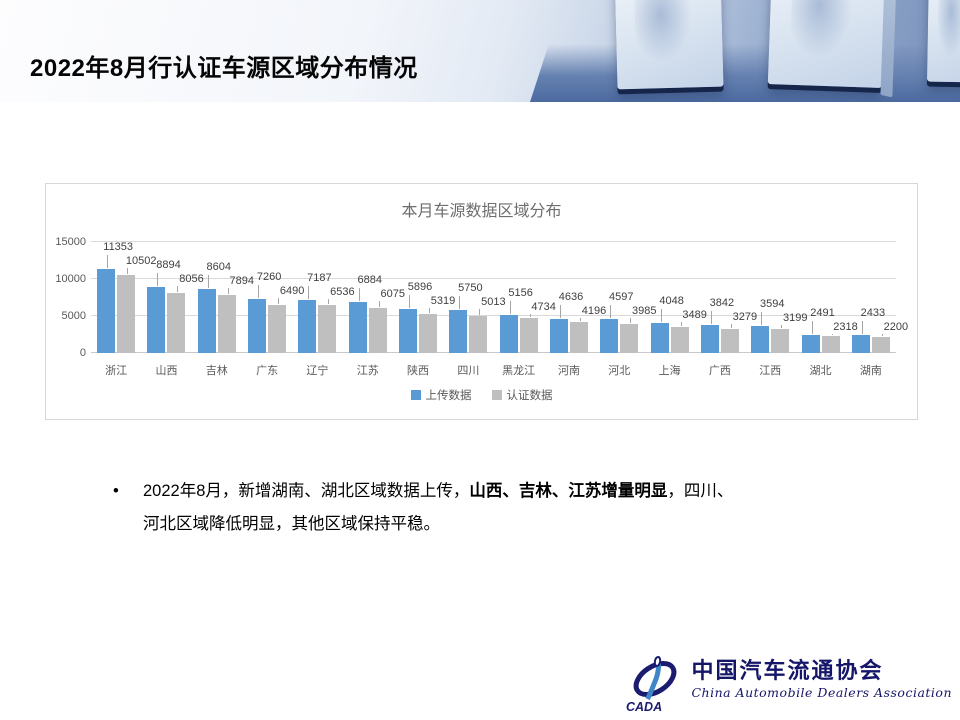 The image size is (960, 720). What do you see at coordinates (226, 324) in the screenshot?
I see `bar-certified-吉林` at bounding box center [226, 324].